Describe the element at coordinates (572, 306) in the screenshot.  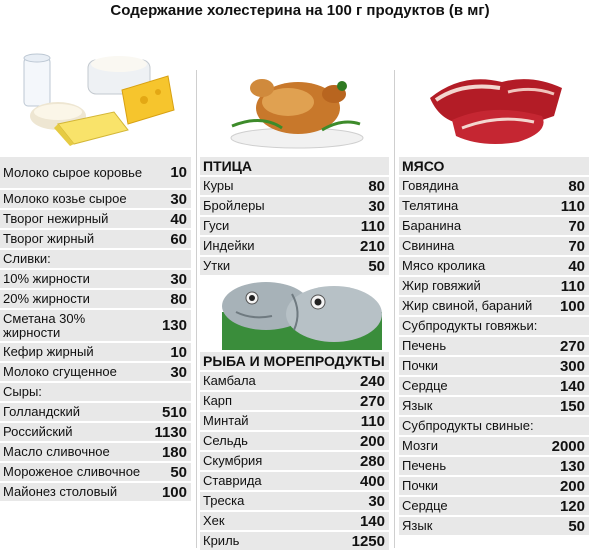
I see `cholesterol-value: 100` at that location.